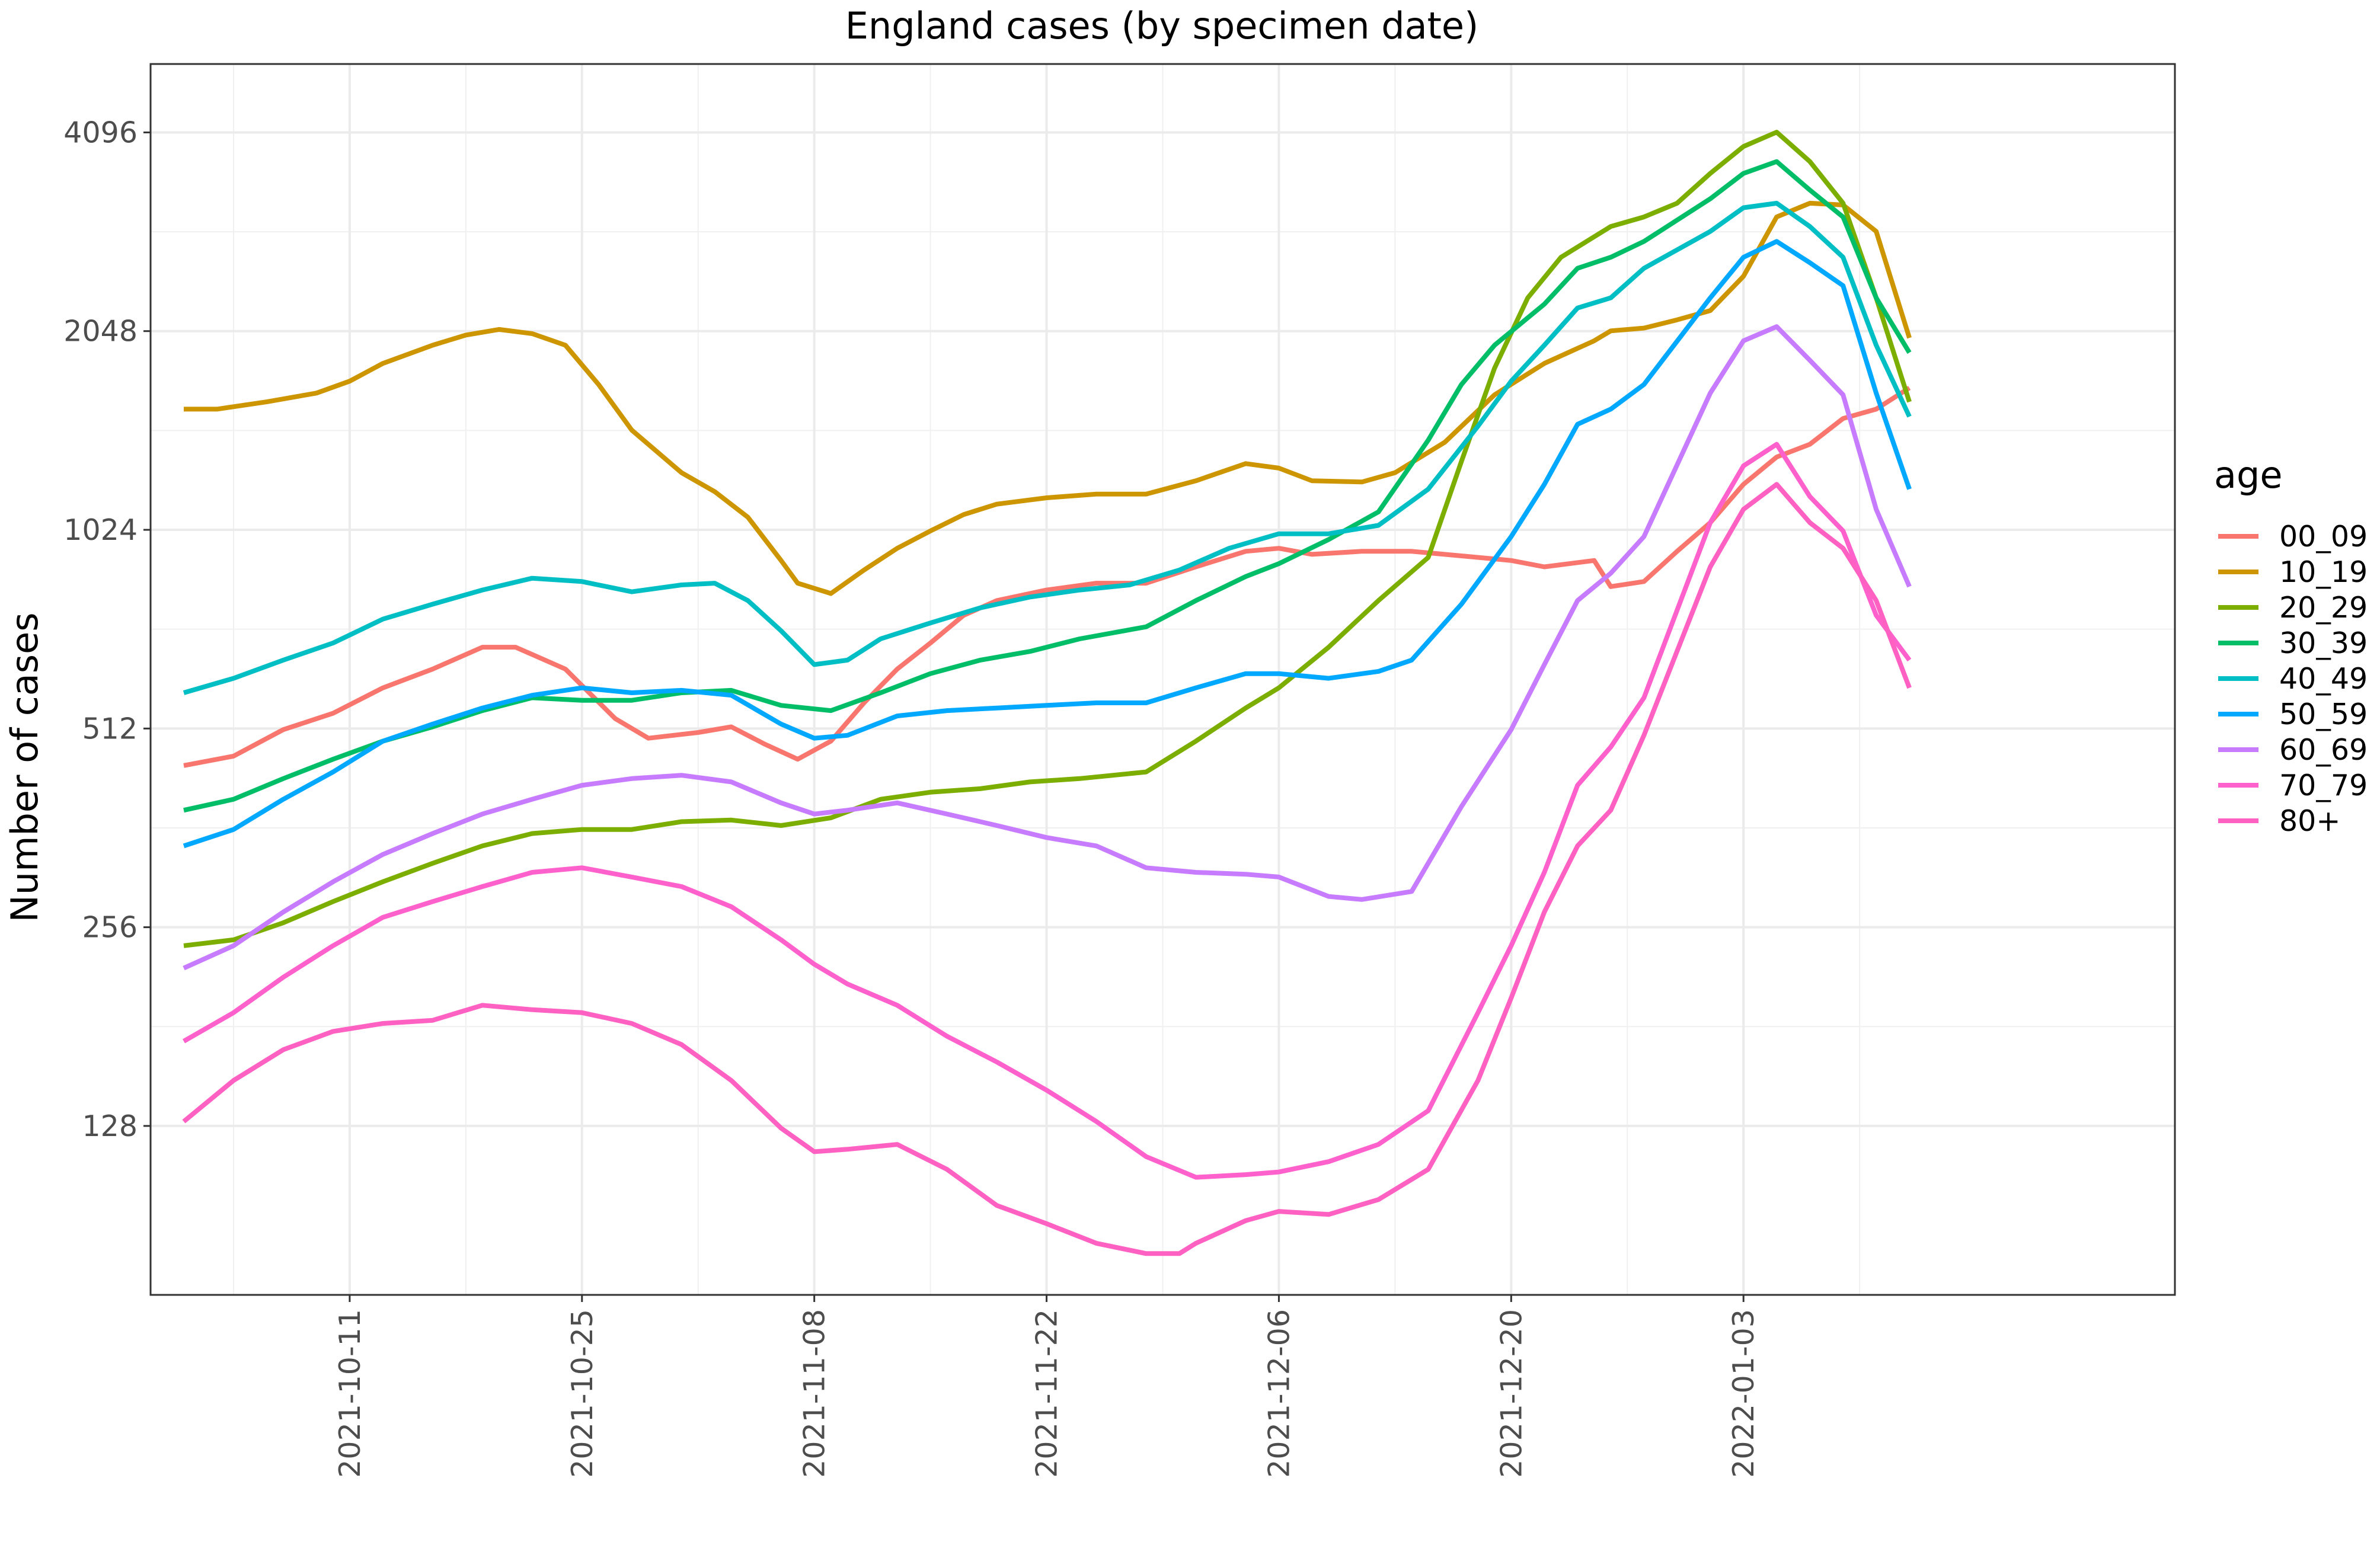 Image resolution: width=2380 pixels, height=1542 pixels. I want to click on legend-item-80+: 80+, so click(2279, 821).